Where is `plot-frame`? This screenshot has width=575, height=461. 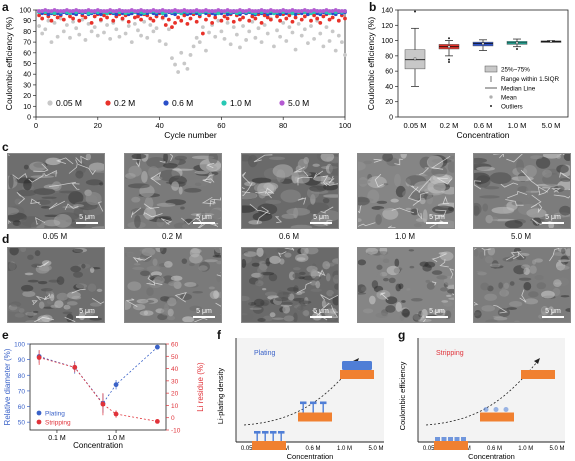
plot-frame is located at coordinates (98, 387).